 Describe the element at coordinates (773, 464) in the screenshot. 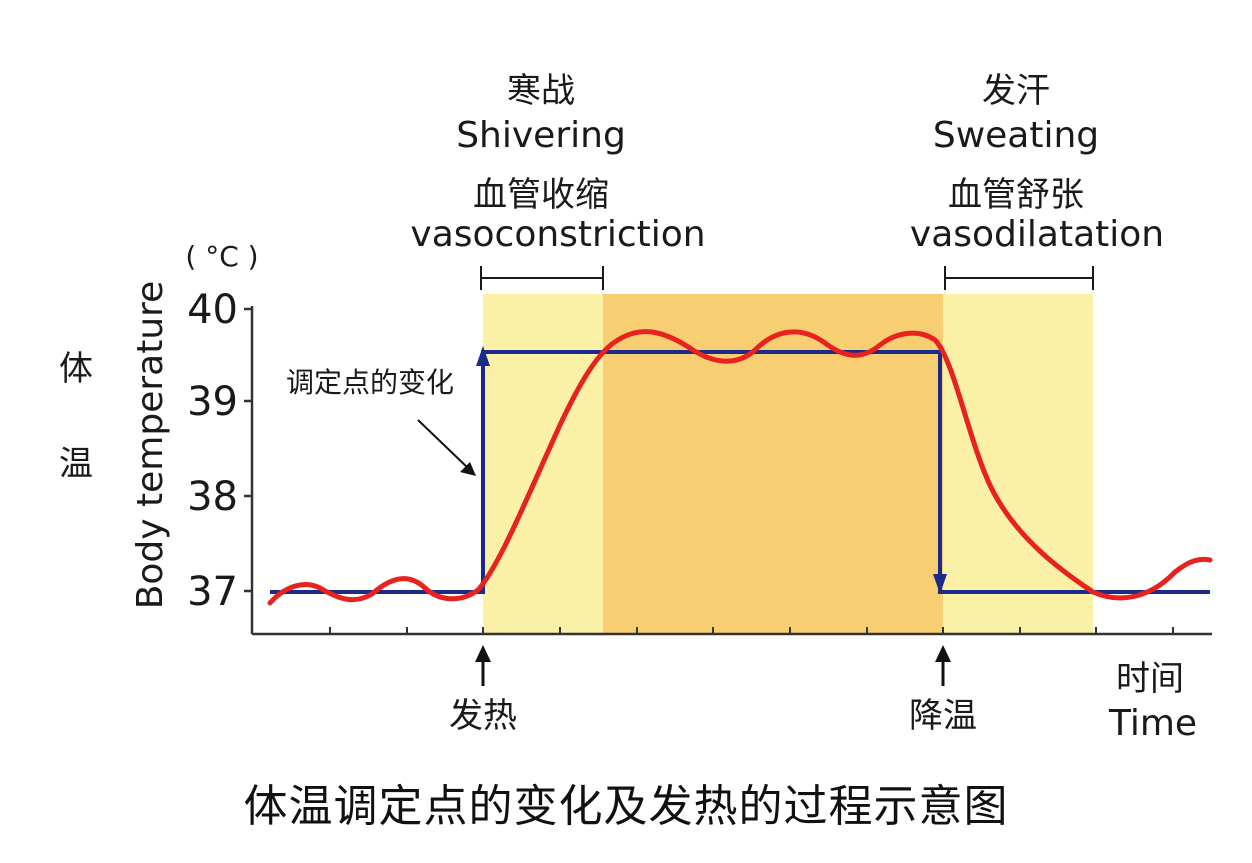

I see `plateau-phase-band` at that location.